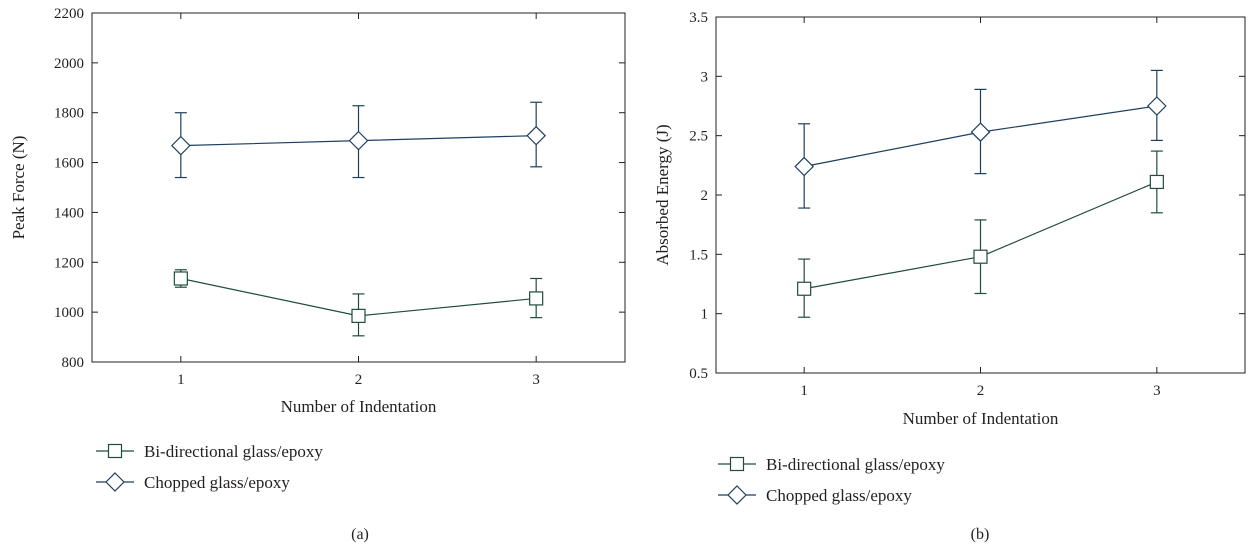 The image size is (1250, 548). What do you see at coordinates (698, 18) in the screenshot?
I see `y-tick-label: 3.5` at bounding box center [698, 18].